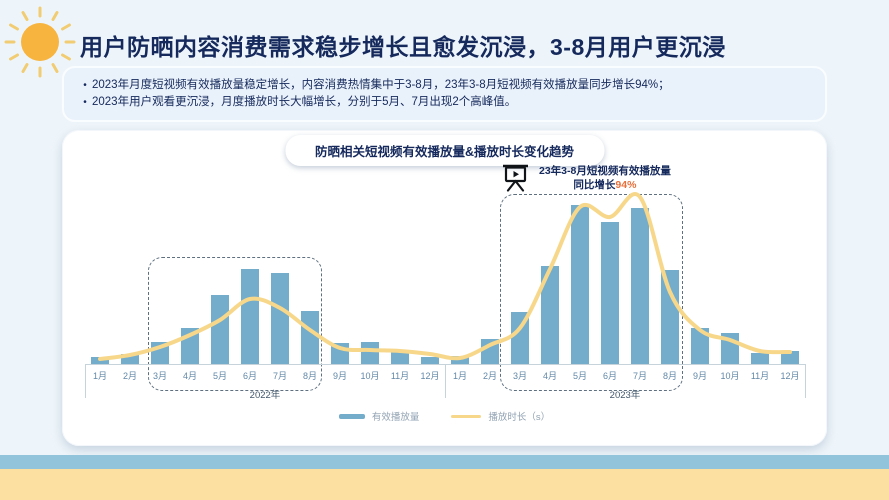 The height and width of the screenshot is (500, 889). Describe the element at coordinates (605, 184) in the screenshot. I see `annotation-line2: 同比增长94%` at that location.